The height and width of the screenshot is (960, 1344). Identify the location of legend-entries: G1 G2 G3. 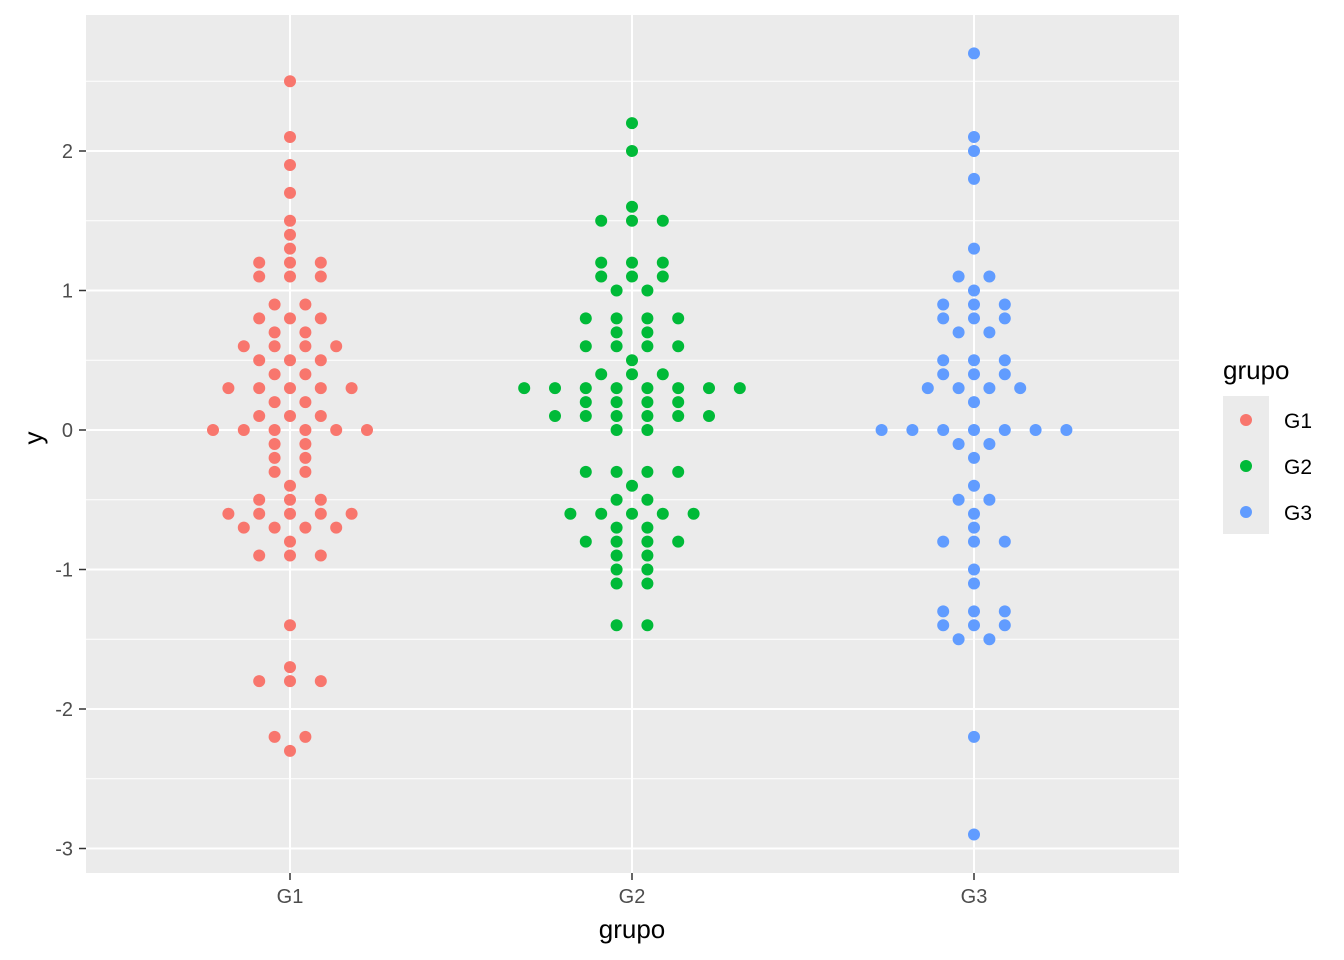
(1276, 467).